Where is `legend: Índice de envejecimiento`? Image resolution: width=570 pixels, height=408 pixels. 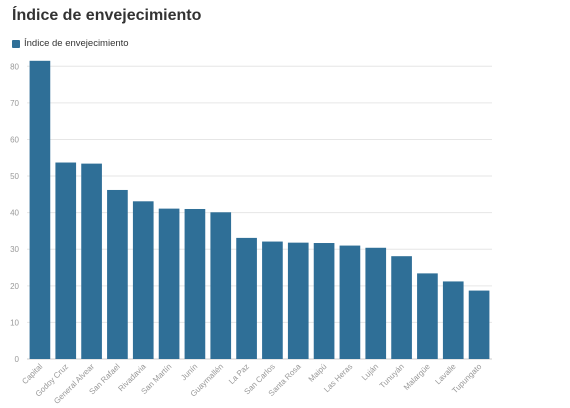
legend: Índice de envejecimiento is located at coordinates (70, 43).